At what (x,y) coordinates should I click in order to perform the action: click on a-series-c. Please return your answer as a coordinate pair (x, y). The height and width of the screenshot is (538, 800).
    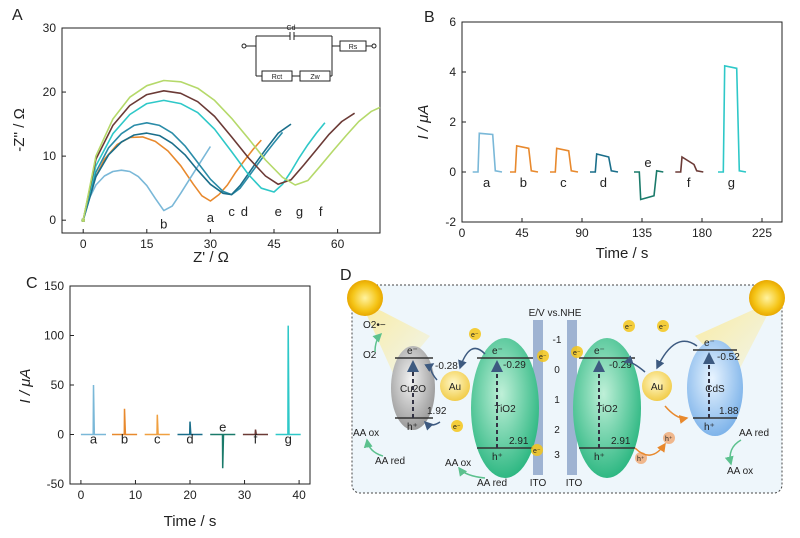
    Looking at the image, I should click on (183, 171).